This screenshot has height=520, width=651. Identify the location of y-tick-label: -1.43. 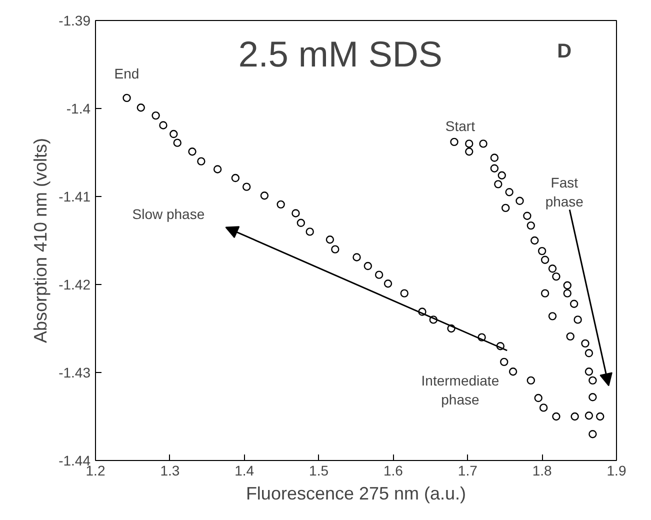
(74, 372).